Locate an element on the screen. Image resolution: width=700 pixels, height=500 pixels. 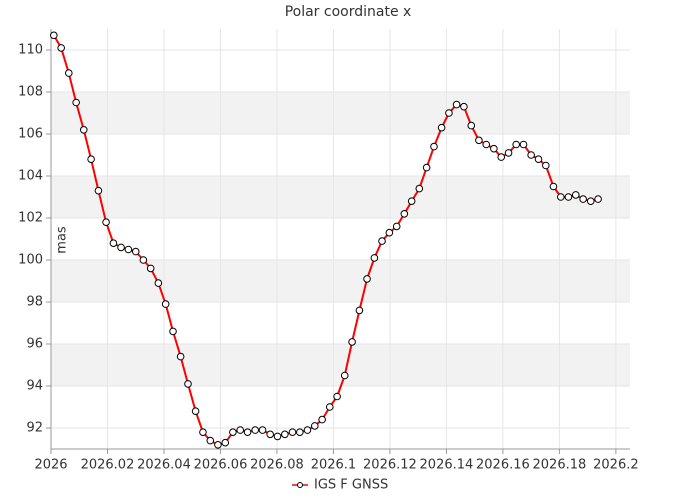
x-tick-label: 2026.16 is located at coordinates (503, 465).